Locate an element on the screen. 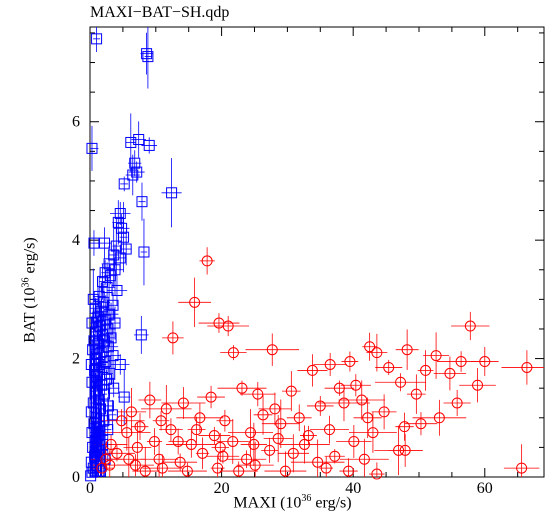  x-axis-label: MAXI (1036 erg/s) is located at coordinates (292, 502).